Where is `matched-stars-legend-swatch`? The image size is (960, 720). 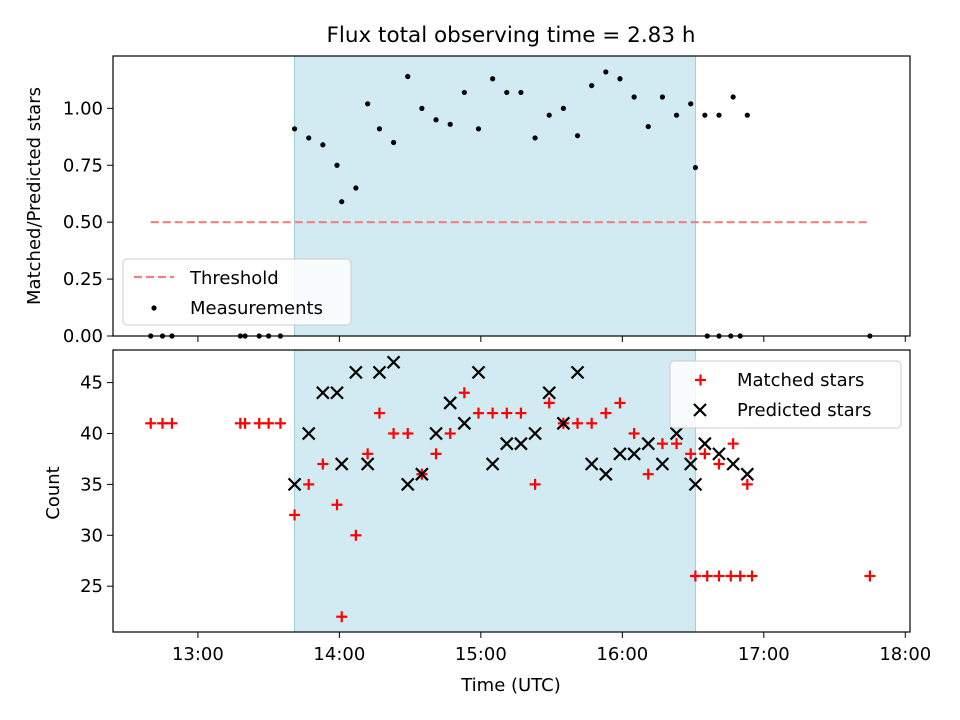 matched-stars-legend-swatch is located at coordinates (700, 380).